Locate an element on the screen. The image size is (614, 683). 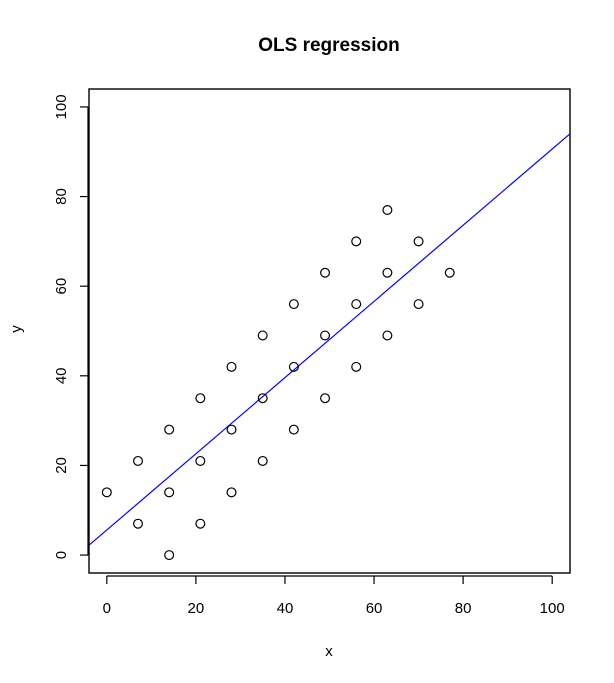
x-tick-label-20: 20 is located at coordinates (196, 608).